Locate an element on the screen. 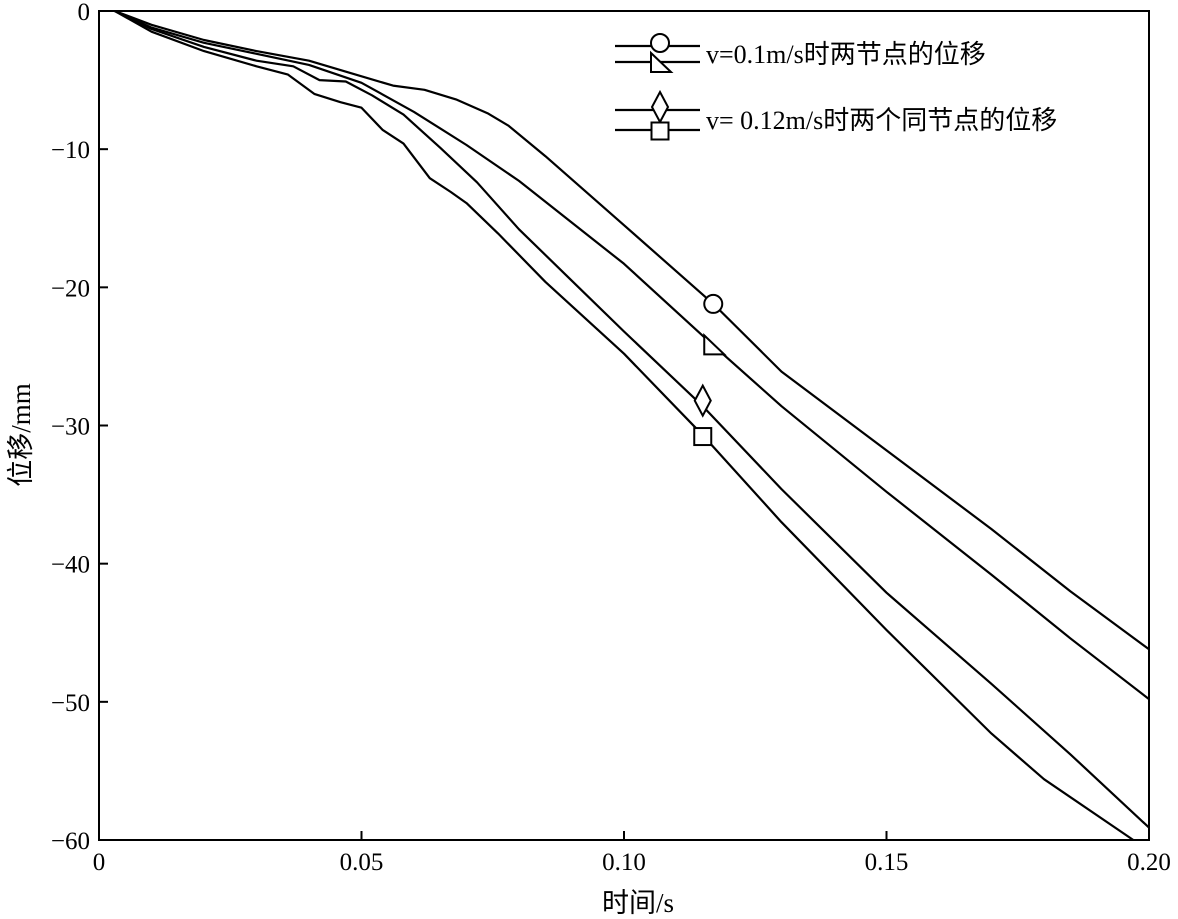 The height and width of the screenshot is (919, 1178). legend-triangle-marker is located at coordinates (662, 61).